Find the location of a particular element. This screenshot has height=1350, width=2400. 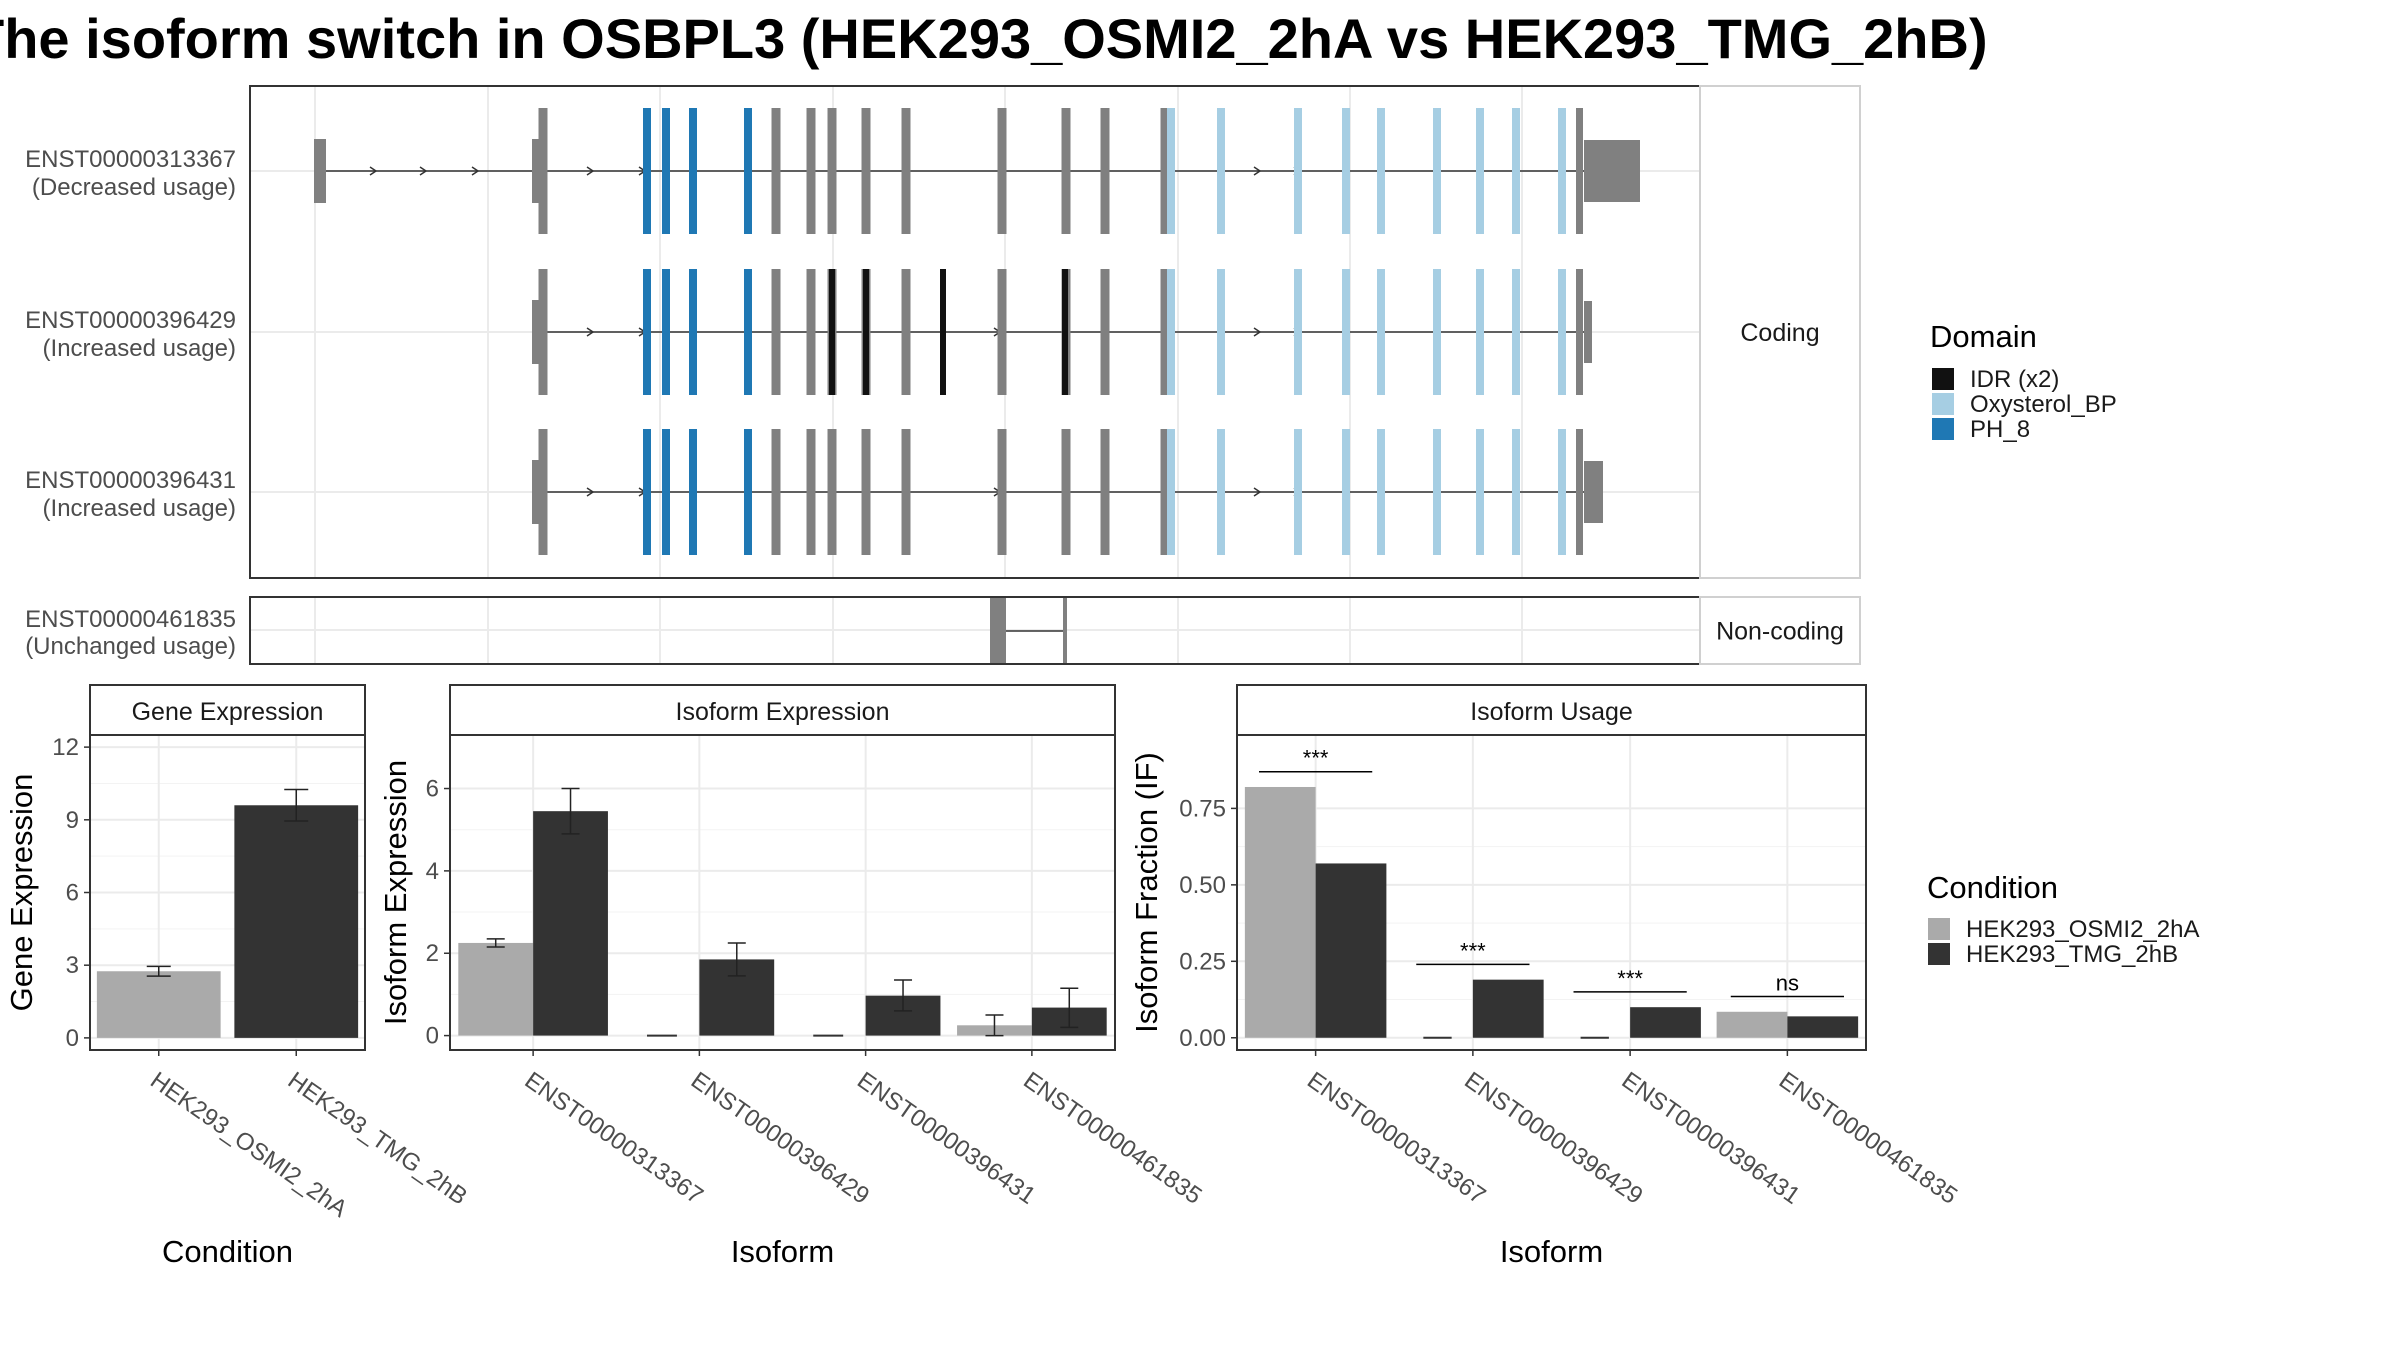

y-tick-label: 0.00 is located at coordinates (1202, 1038).